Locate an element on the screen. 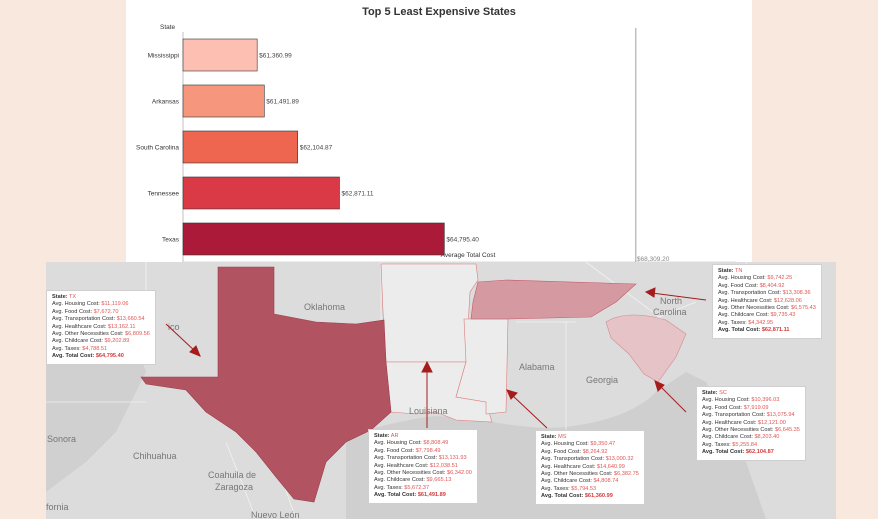 The image size is (878, 519). tooltip-row: Avg. Healthcare Cost: $12,121.00 is located at coordinates (751, 423).